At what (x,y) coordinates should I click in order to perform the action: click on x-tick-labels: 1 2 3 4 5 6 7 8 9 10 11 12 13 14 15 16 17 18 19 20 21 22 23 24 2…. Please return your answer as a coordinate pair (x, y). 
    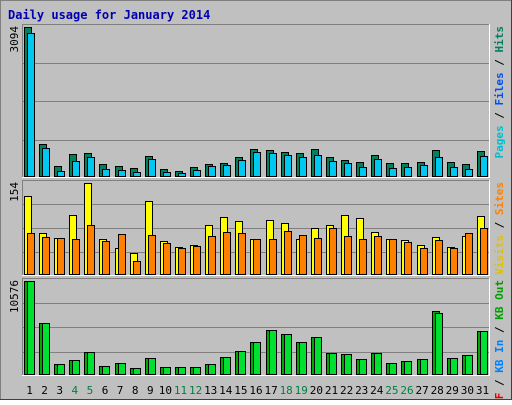
    Looking at the image, I should click on (257, 390).